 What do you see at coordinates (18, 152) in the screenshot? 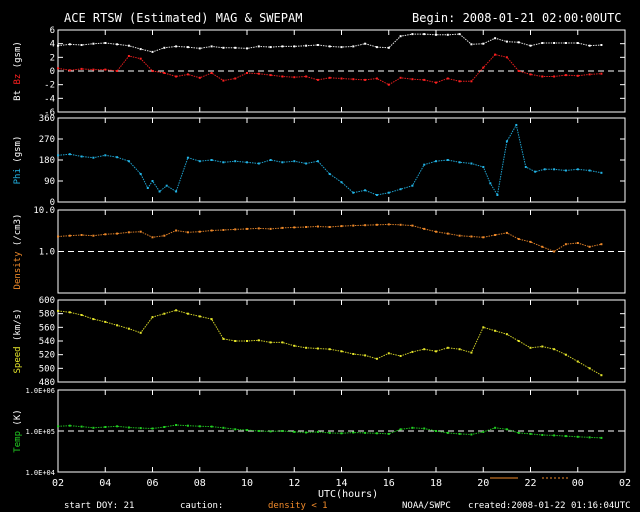
I see `ylabel-part: (gsm)` at bounding box center [18, 152].